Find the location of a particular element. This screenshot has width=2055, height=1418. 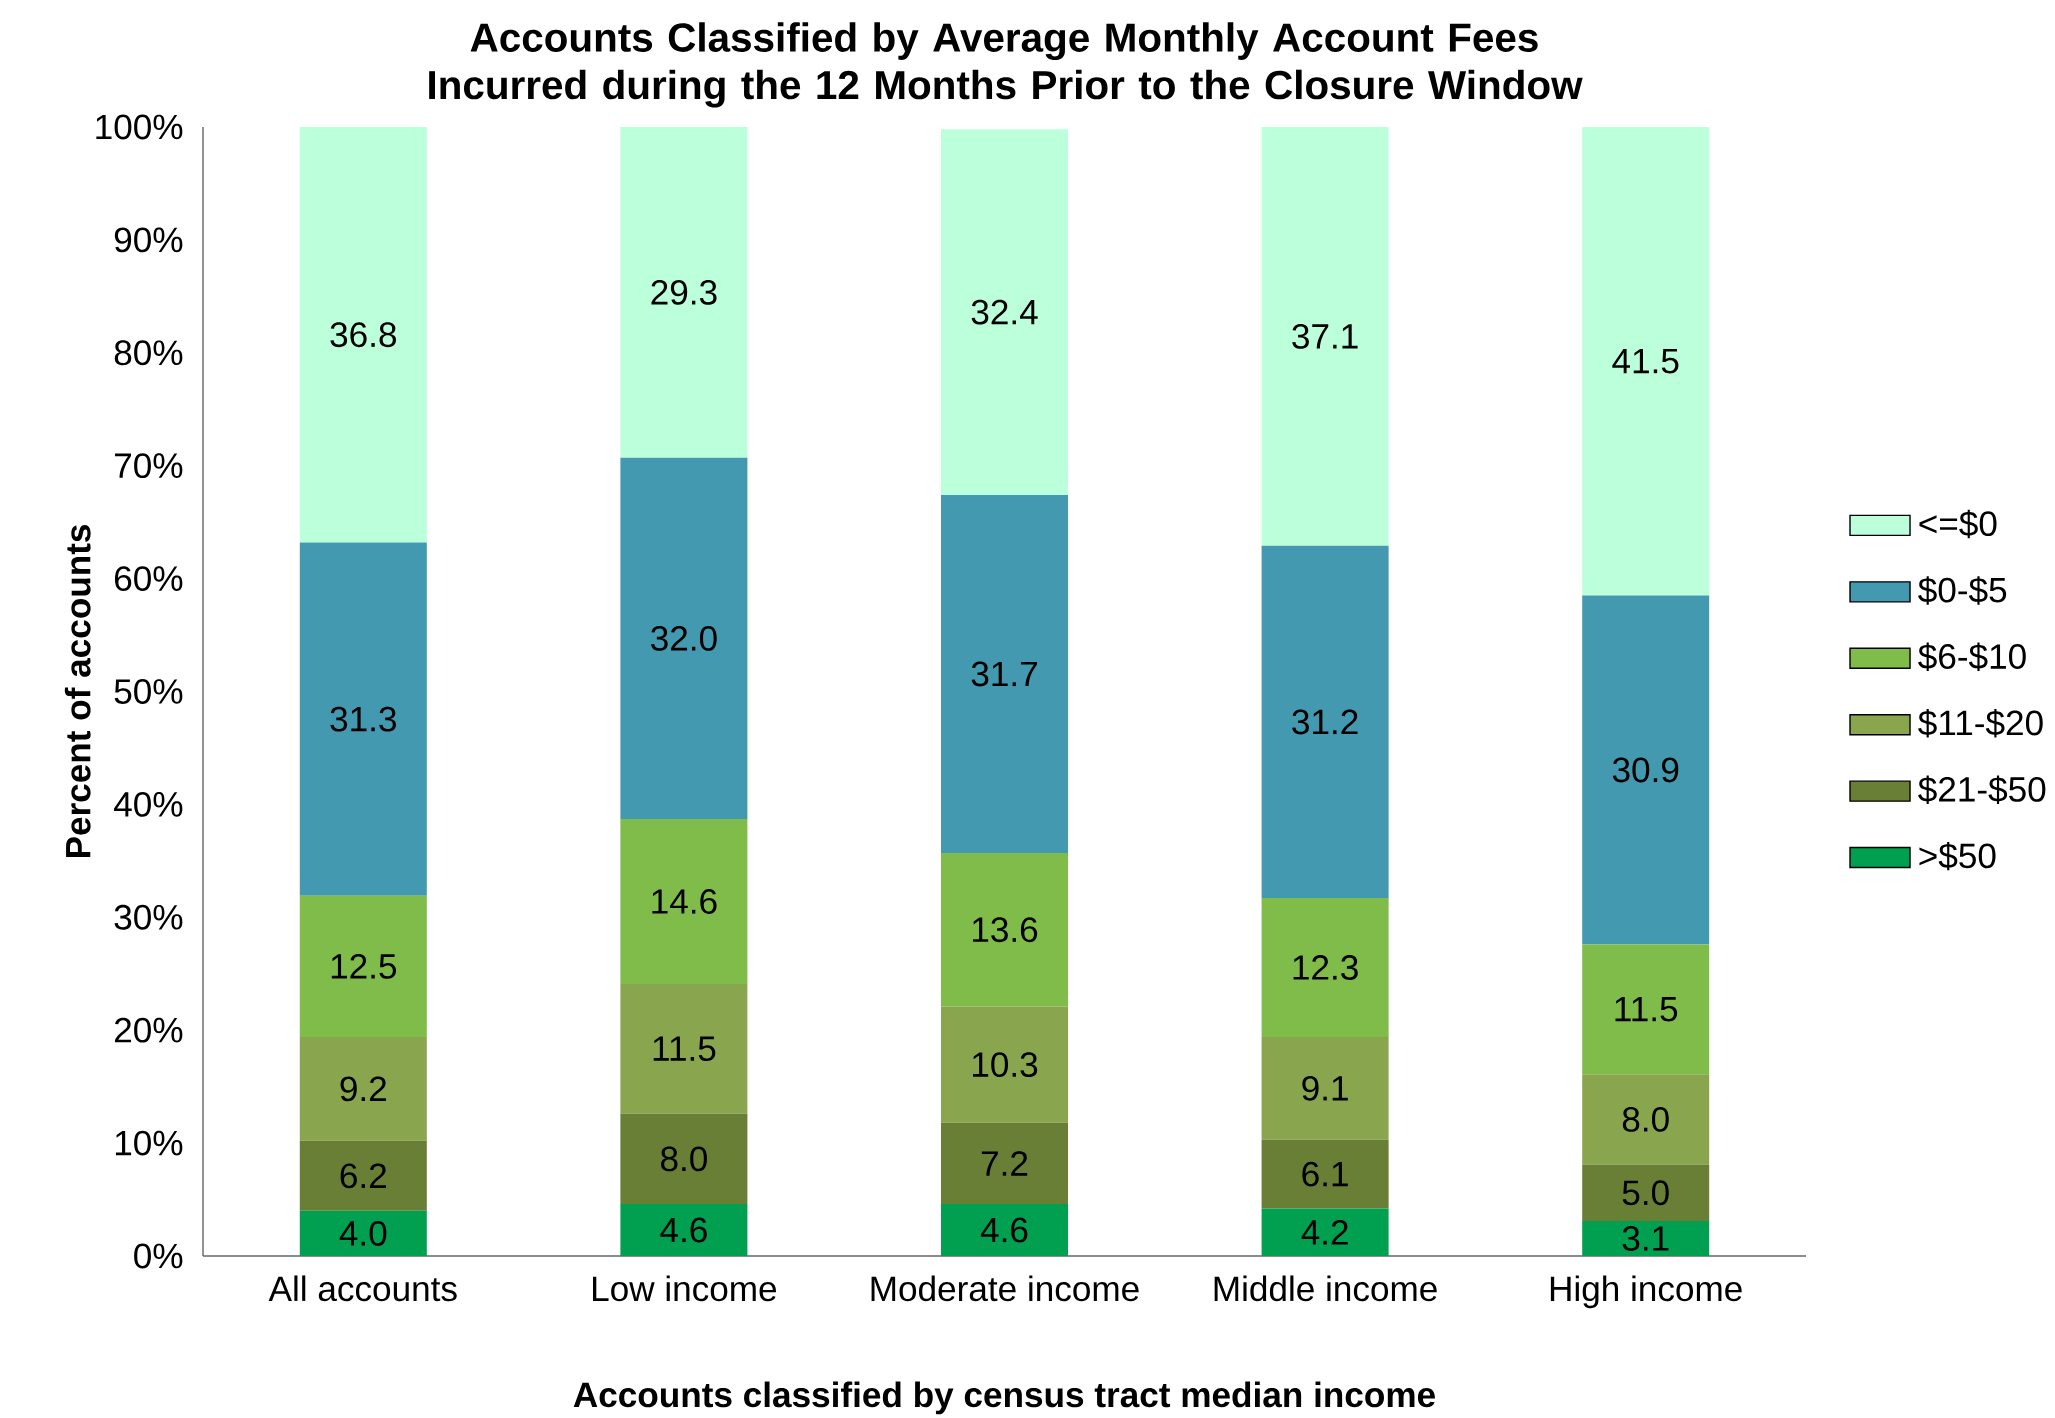

data-label: 5.0 is located at coordinates (1645, 1193).